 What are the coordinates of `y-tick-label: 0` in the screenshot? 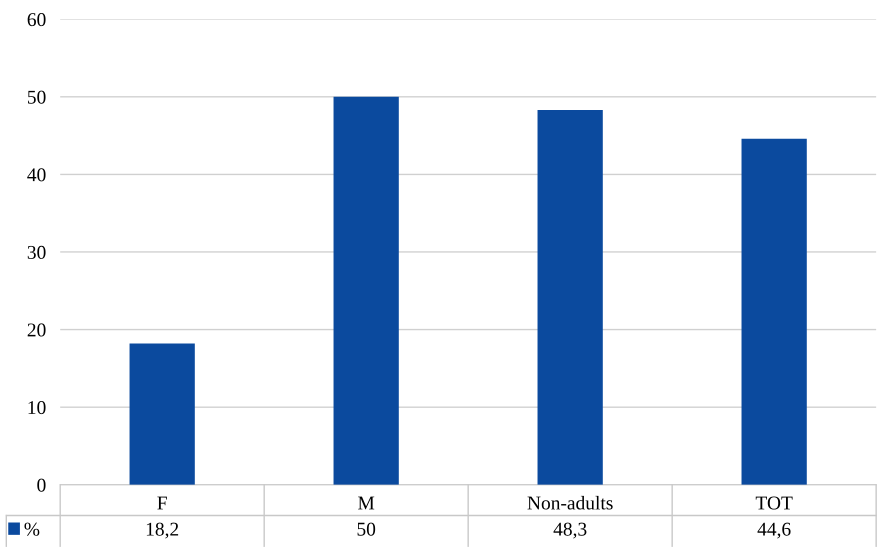 It's located at (41, 485).